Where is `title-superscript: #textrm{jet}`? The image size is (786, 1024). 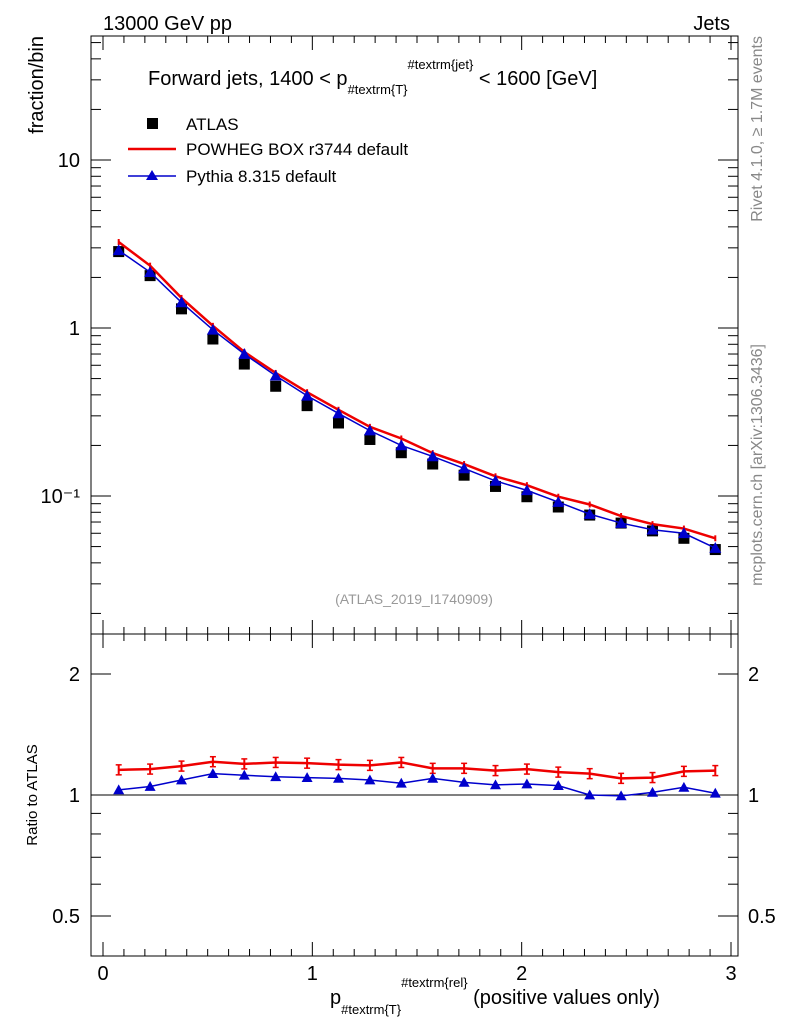
title-superscript: #textrm{jet} is located at coordinates (441, 64).